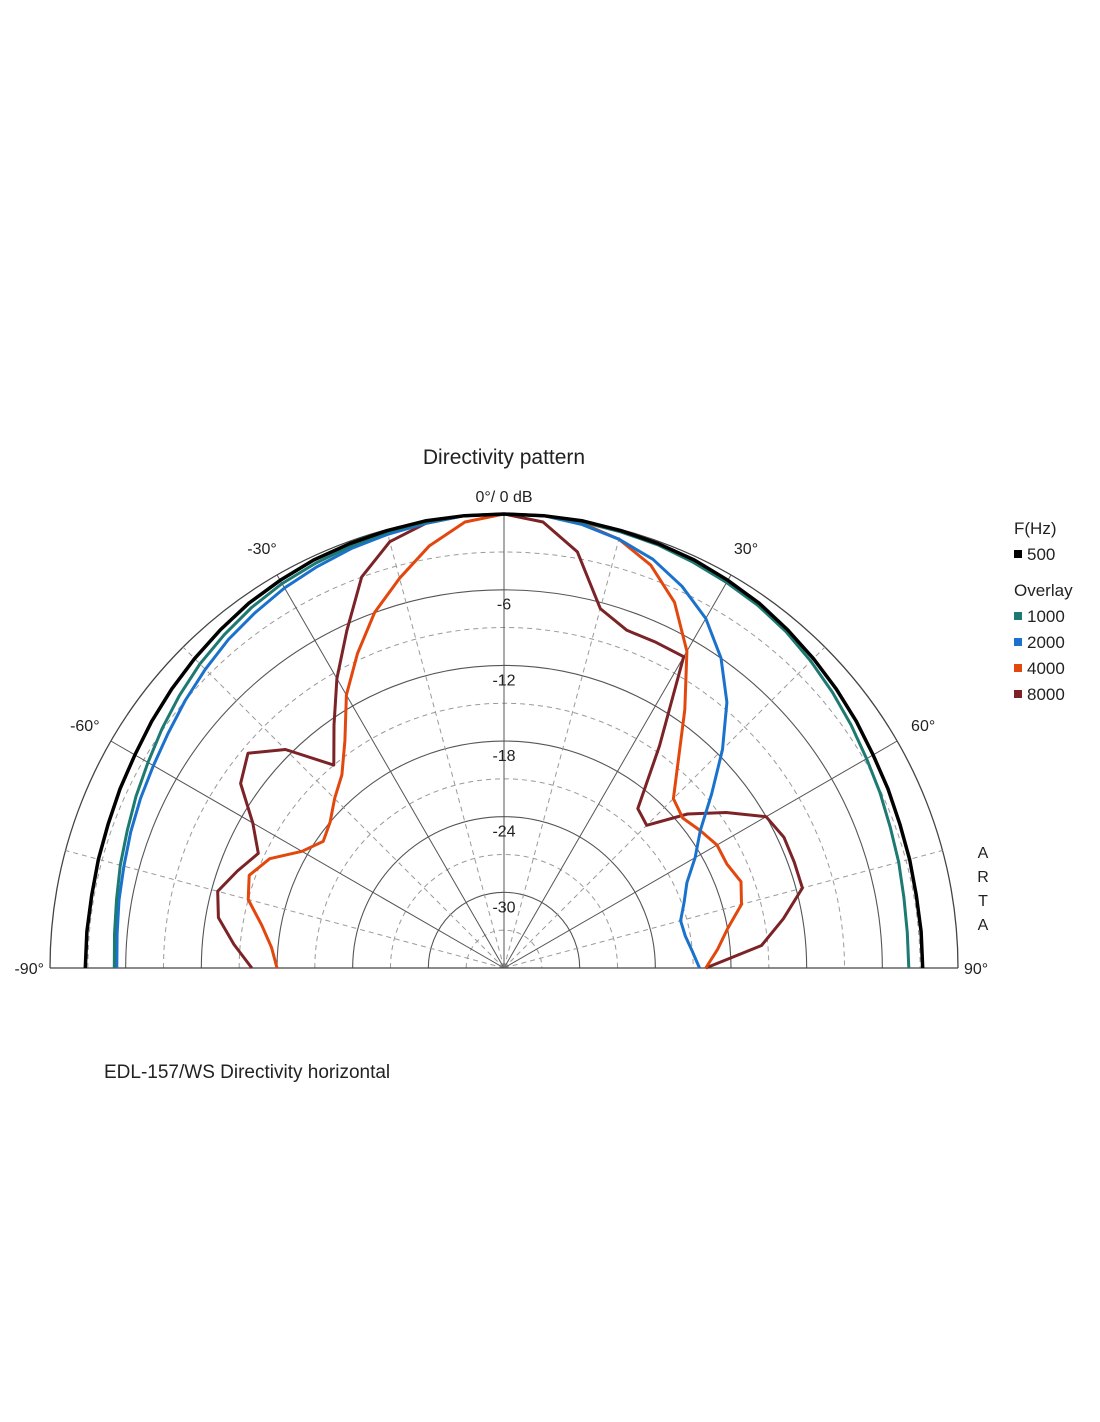 This screenshot has height=1422, width=1100. Describe the element at coordinates (85, 726) in the screenshot. I see `angle-tick-label: -60°` at that location.